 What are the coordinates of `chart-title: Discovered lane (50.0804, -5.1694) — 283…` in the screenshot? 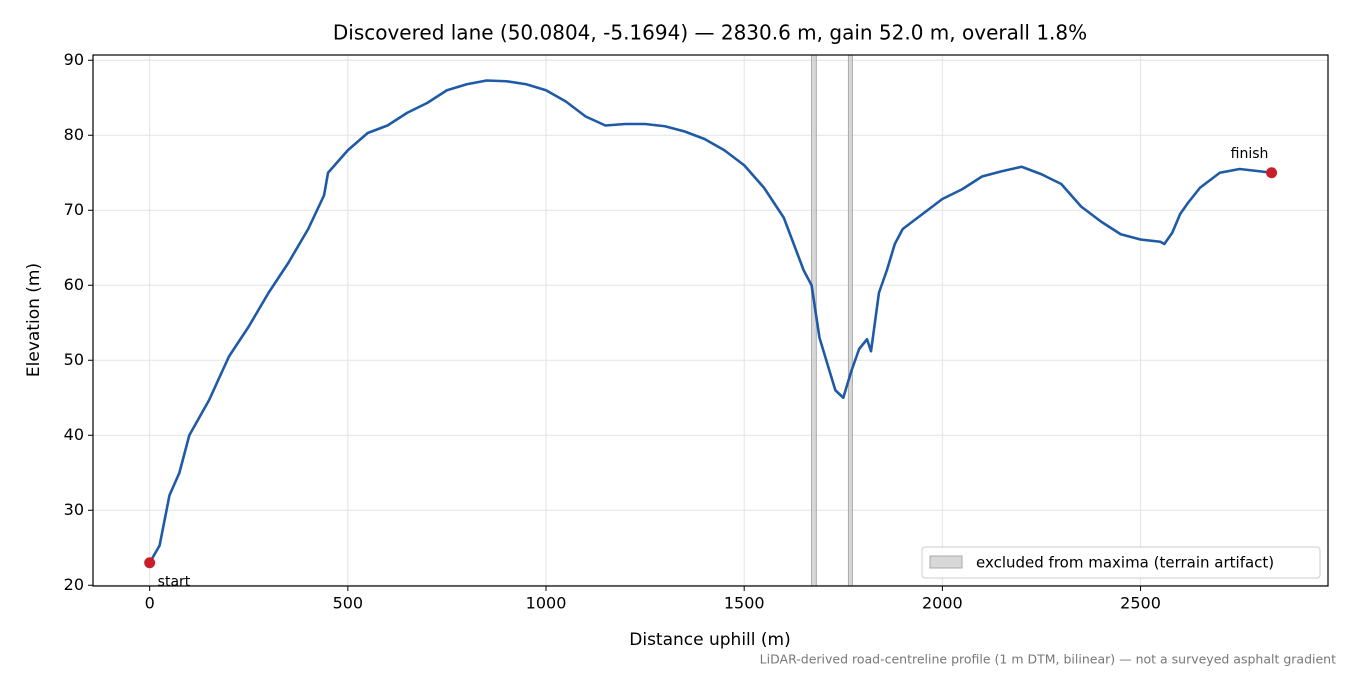 It's located at (710, 33).